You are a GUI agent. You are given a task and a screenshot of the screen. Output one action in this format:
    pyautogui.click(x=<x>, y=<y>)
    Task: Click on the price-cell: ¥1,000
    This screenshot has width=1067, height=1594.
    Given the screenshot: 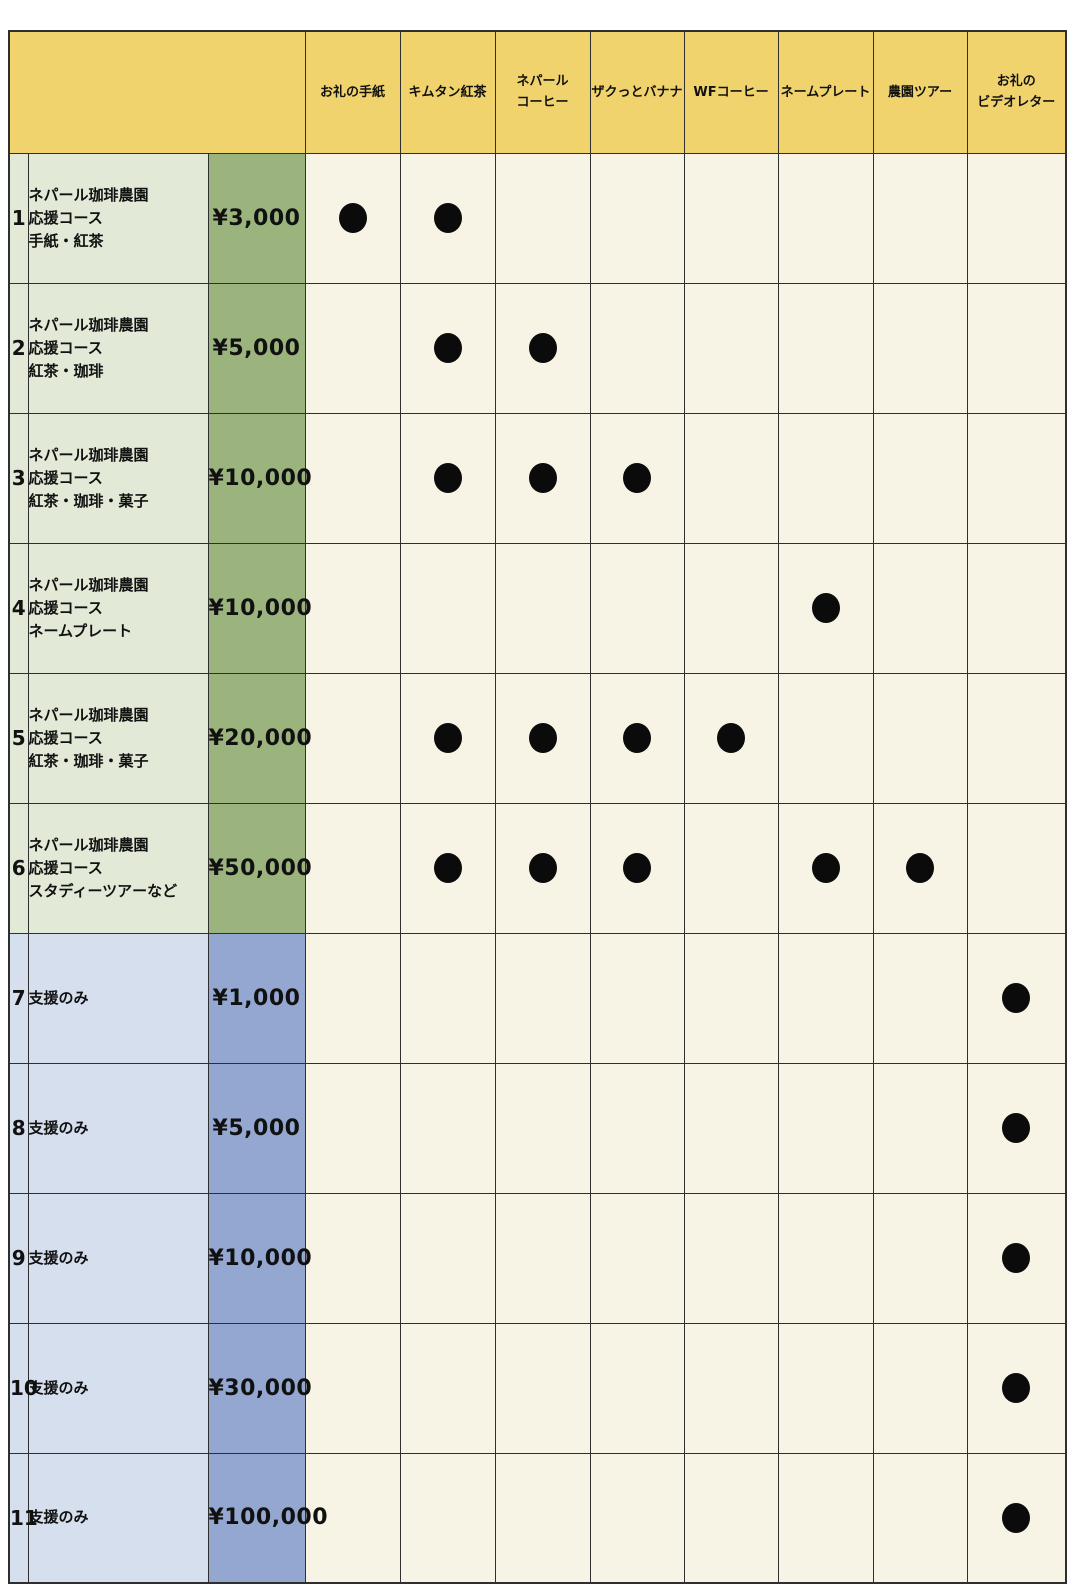 What is the action you would take?
    pyautogui.click(x=256, y=998)
    